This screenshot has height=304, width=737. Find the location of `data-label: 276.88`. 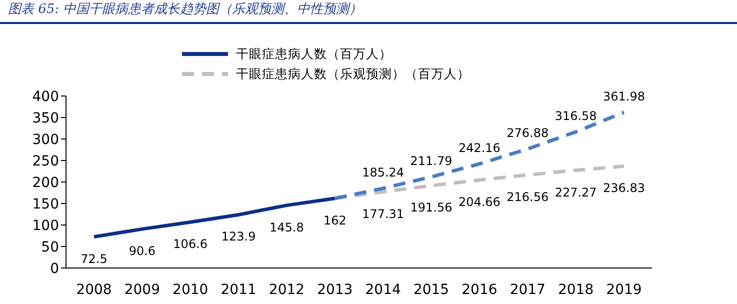

data-label: 276.88 is located at coordinates (527, 133).